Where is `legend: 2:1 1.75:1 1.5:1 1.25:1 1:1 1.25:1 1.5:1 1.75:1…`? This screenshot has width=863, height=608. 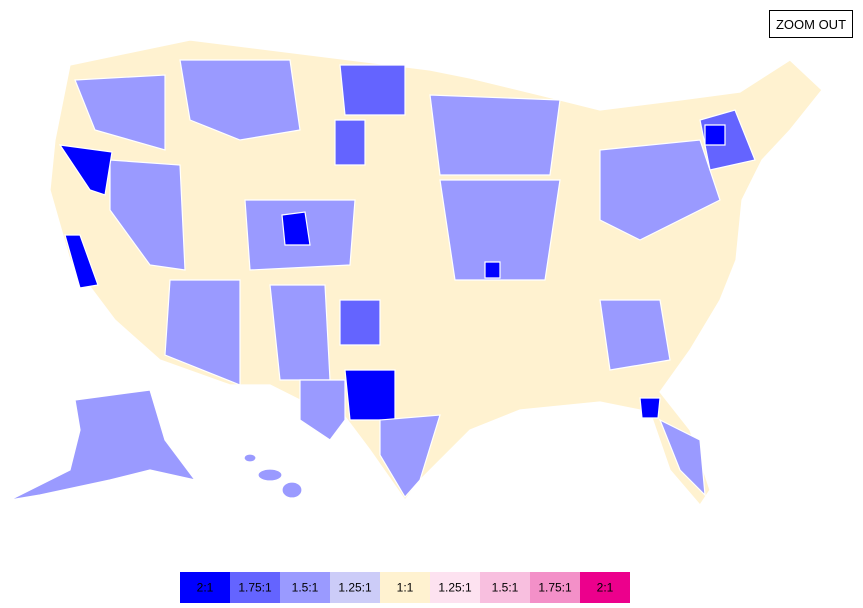
legend: 2:1 1.75:1 1.5:1 1.25:1 1:1 1.25:1 1.5:1 1.75:1… is located at coordinates (405, 587).